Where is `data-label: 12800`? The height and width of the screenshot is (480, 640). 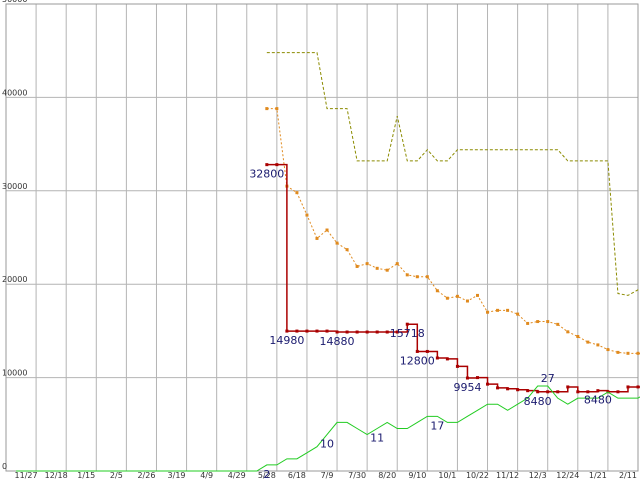 data-label: 12800 is located at coordinates (417, 360).